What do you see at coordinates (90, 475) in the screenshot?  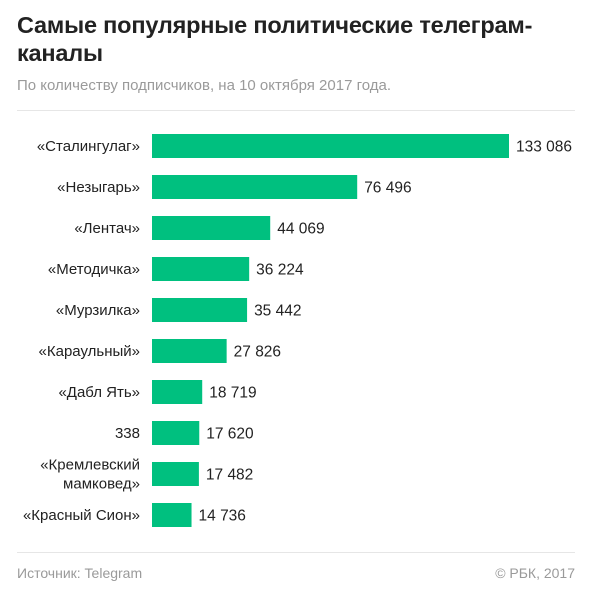 I see `category-label: «Кремлевский мамковед»` at bounding box center [90, 475].